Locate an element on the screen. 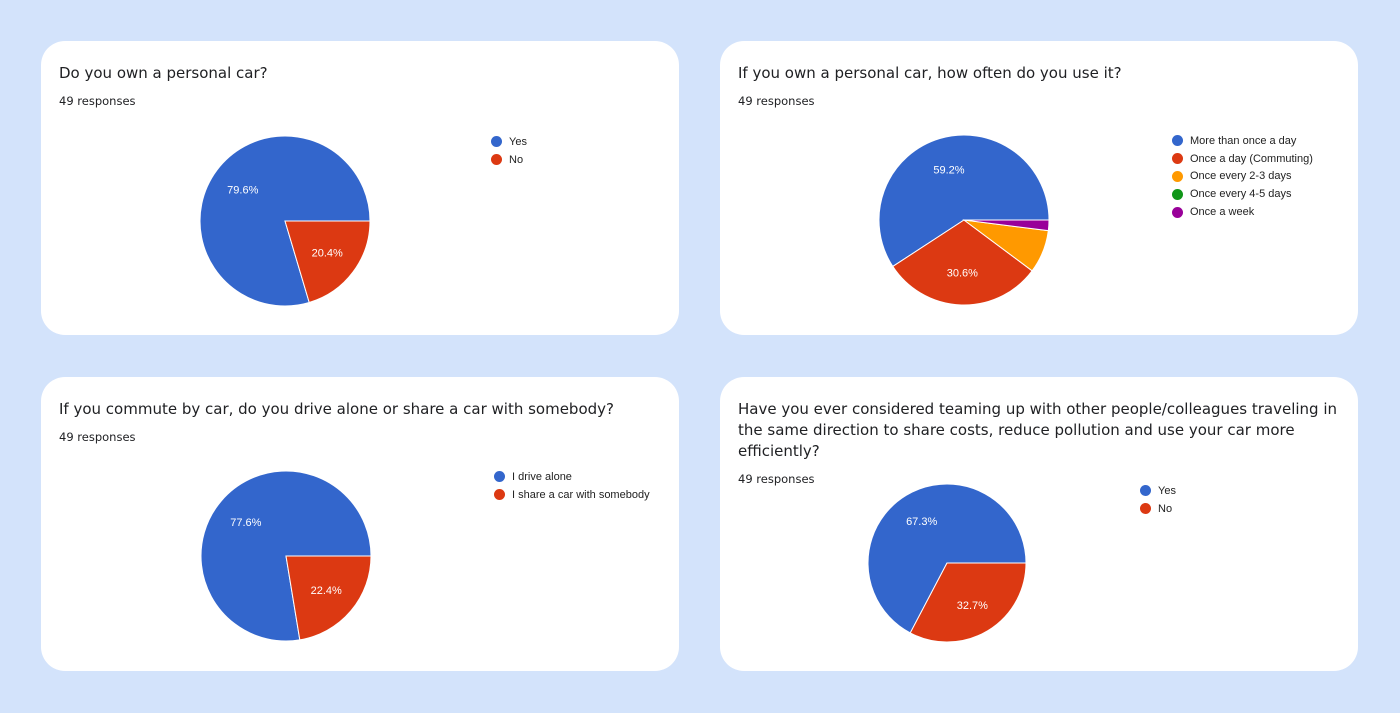 The image size is (1400, 713). legend-item-i-share-a-car-with-somebody: I share a car with somebody is located at coordinates (572, 495).